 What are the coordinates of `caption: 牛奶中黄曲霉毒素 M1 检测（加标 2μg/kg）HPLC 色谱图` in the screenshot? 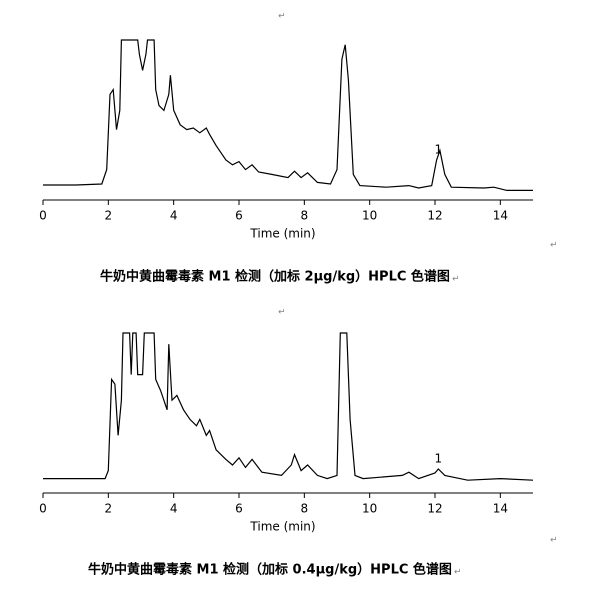 It's located at (275, 277).